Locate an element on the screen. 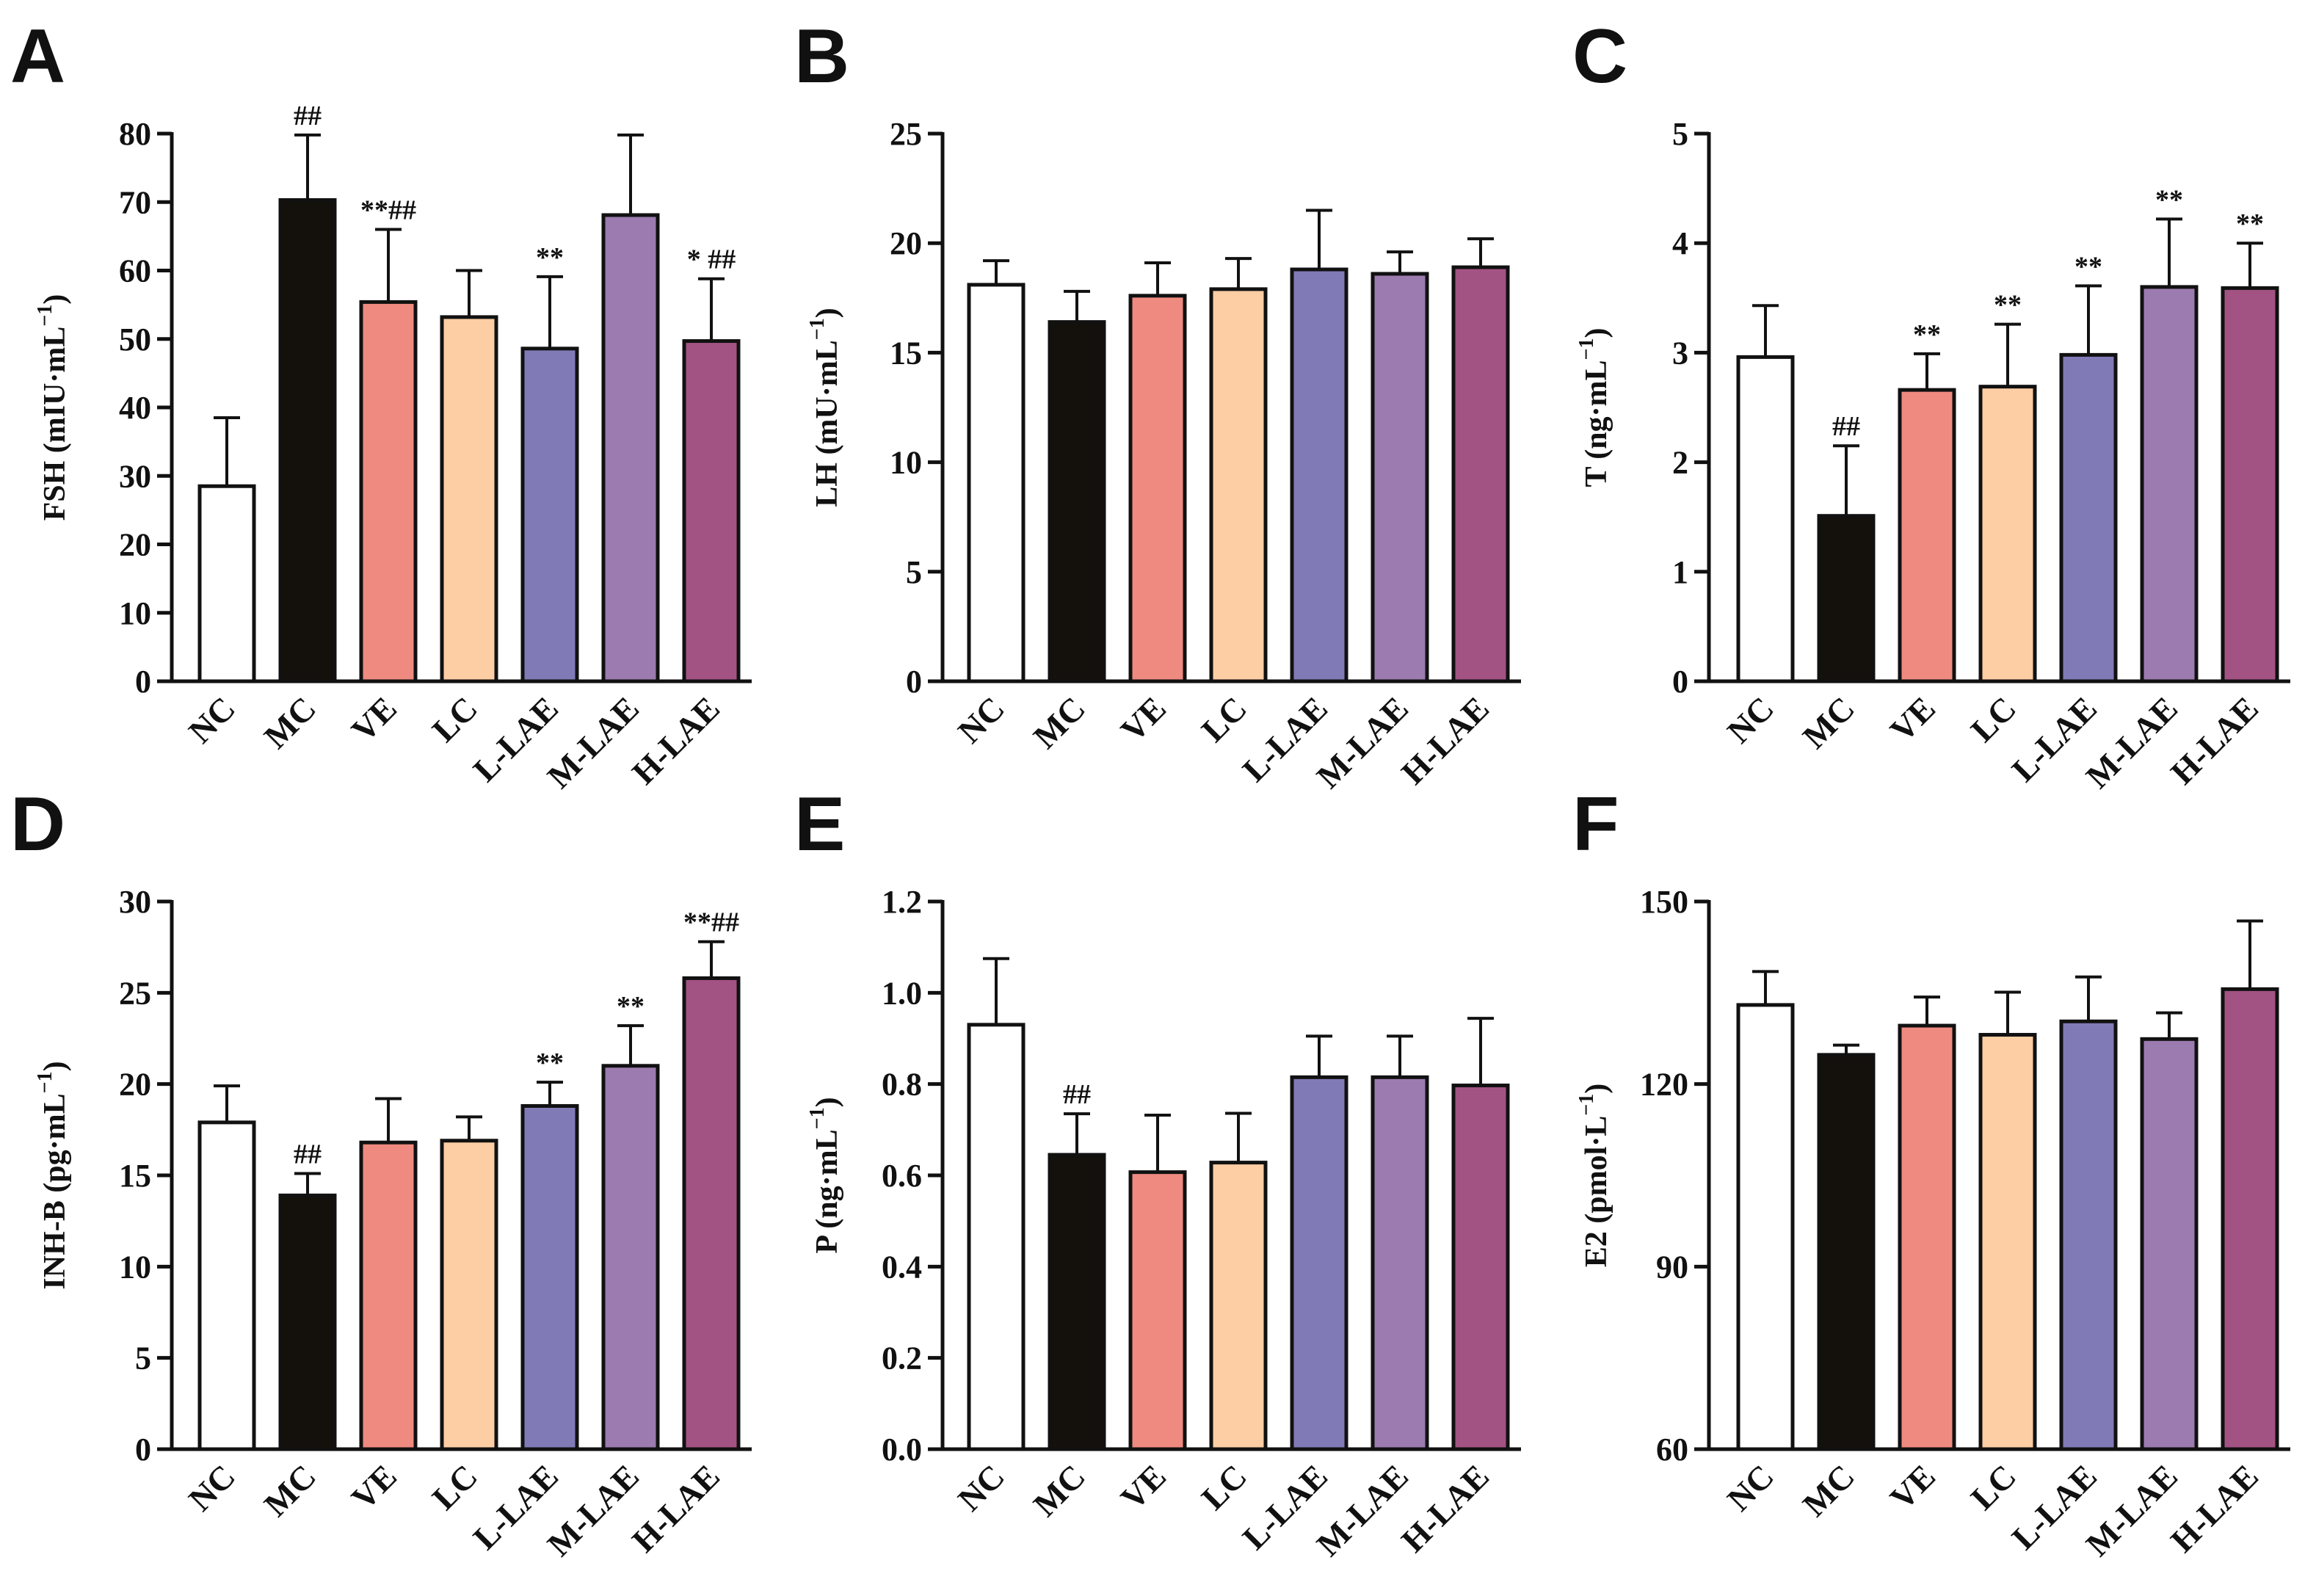 This screenshot has height=1596, width=2316. y-tick-label: 50 is located at coordinates (135, 340).